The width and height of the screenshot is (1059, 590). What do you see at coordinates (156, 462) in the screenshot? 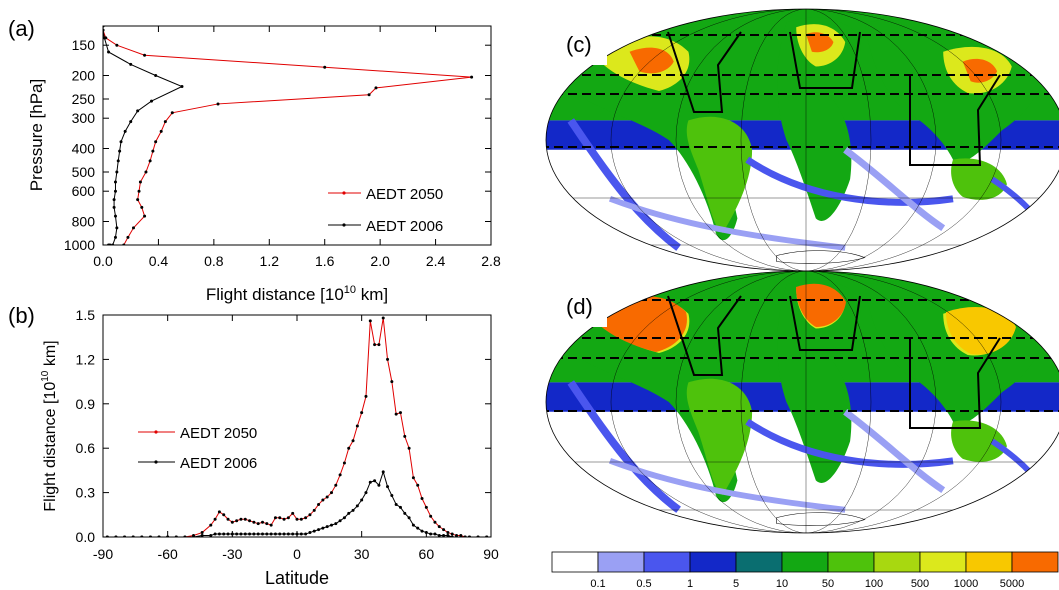
I see `legend-b-marker-2006` at bounding box center [156, 462].